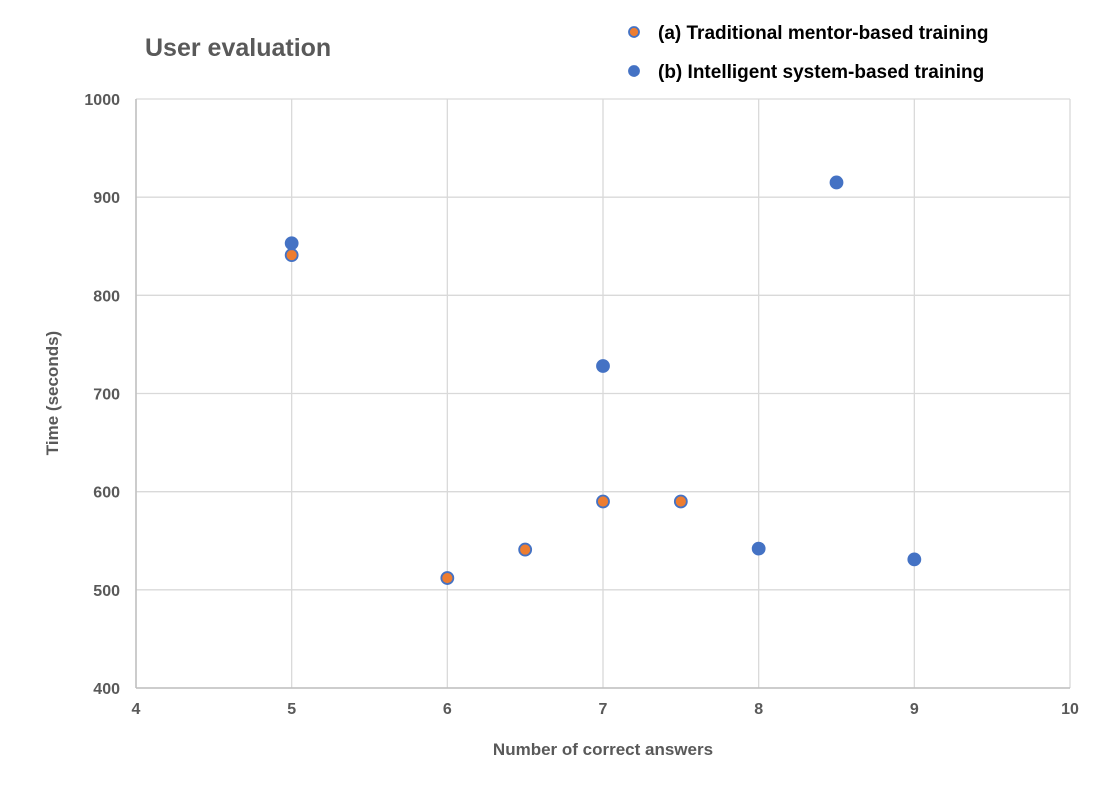 This screenshot has width=1096, height=786. What do you see at coordinates (291, 709) in the screenshot?
I see `x-tick-label: 5` at bounding box center [291, 709].